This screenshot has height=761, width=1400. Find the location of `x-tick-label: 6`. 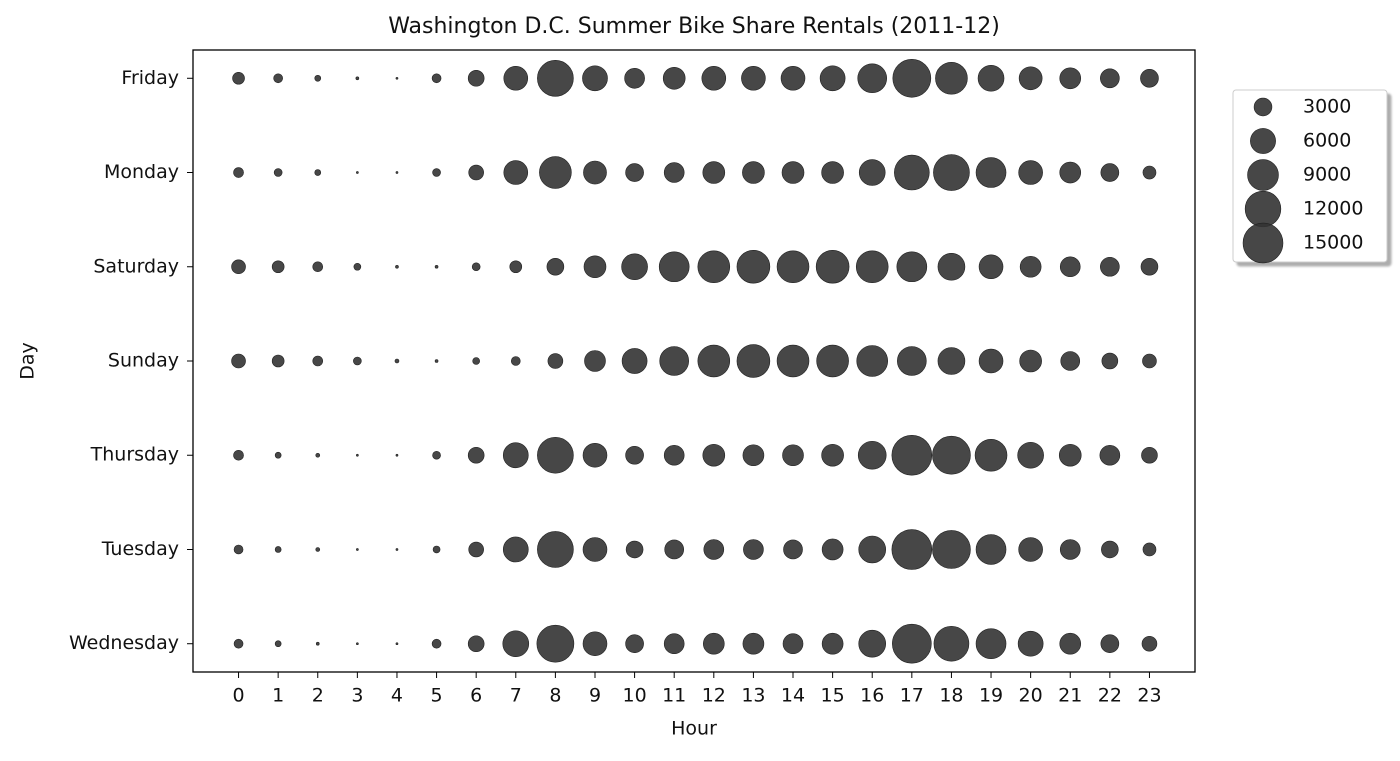

x-tick-label: 6 is located at coordinates (476, 696).